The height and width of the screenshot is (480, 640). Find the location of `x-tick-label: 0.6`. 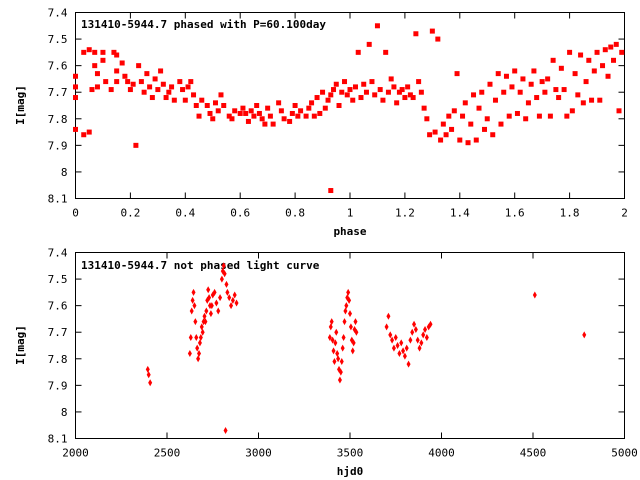

x-tick-label: 0.6 is located at coordinates (240, 213).